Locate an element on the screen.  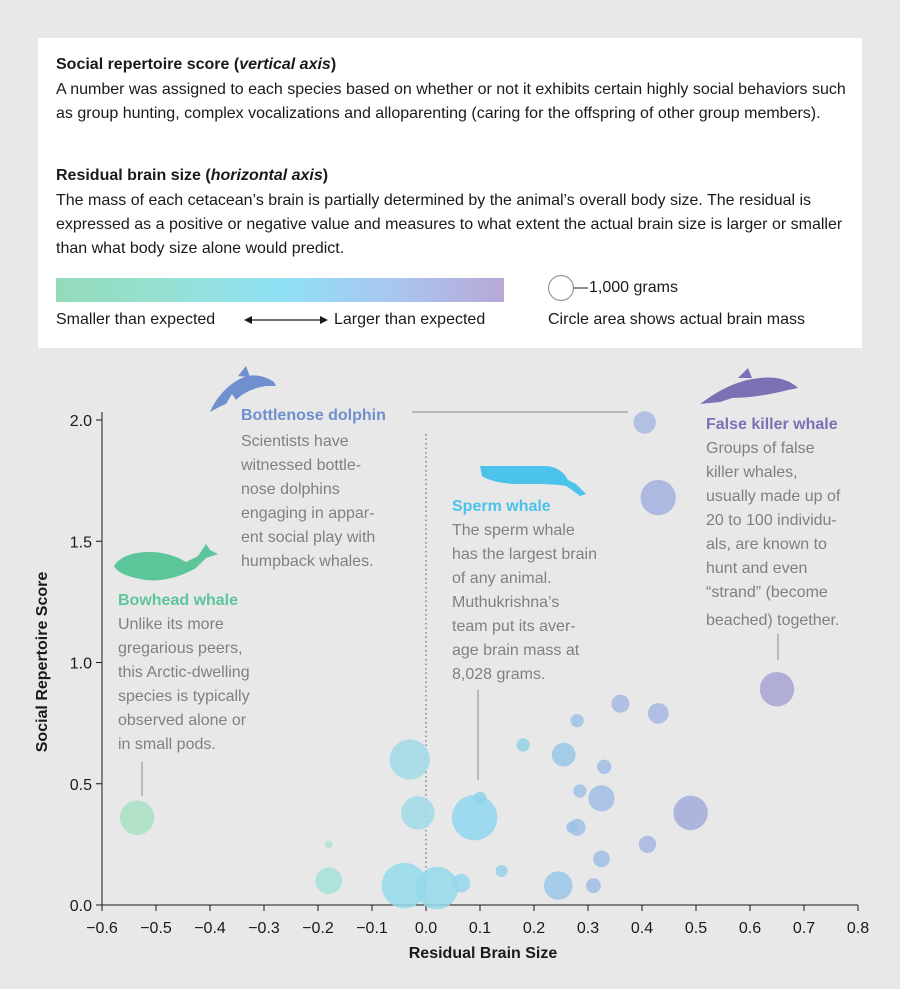
annotation-text-line: als, are known to is located at coordinates (766, 544).